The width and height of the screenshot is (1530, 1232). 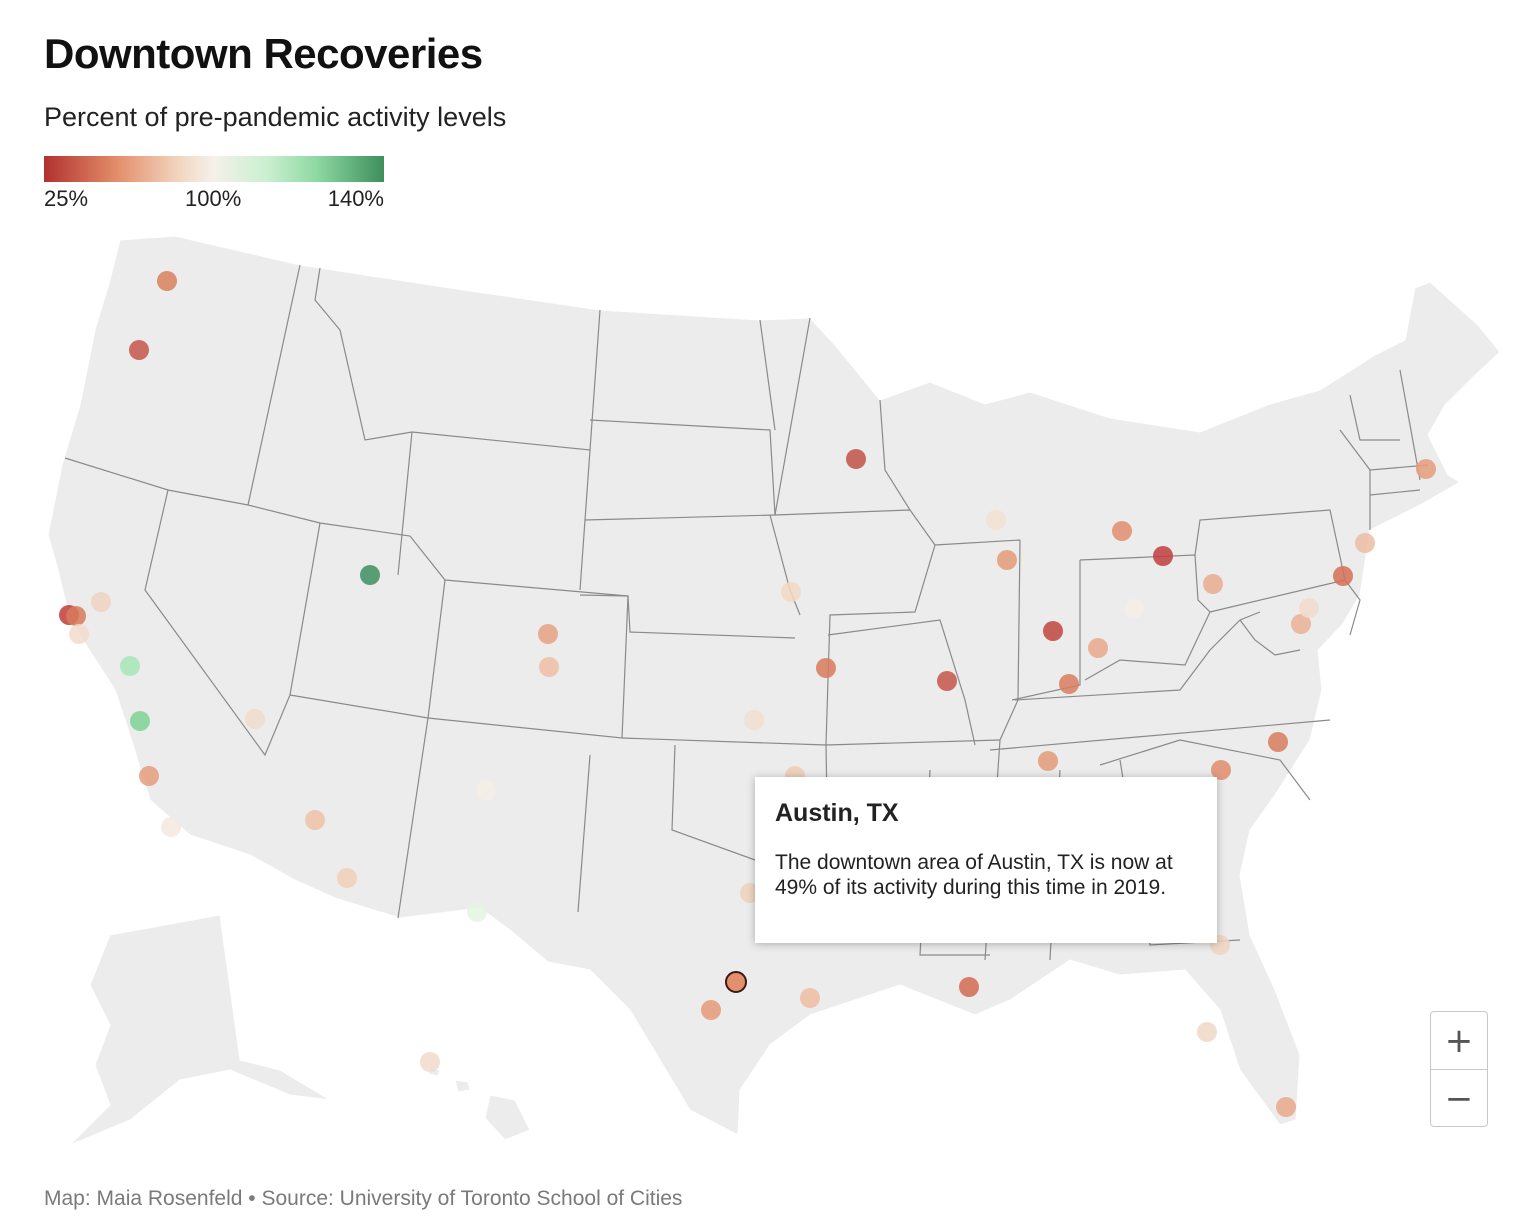 What do you see at coordinates (479, 1104) in the screenshot?
I see `hawaii-land` at bounding box center [479, 1104].